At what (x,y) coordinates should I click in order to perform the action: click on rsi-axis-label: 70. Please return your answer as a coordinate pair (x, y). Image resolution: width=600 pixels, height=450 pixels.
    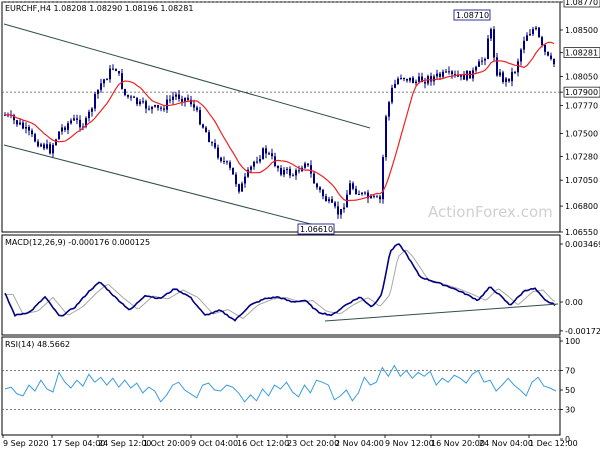
    Looking at the image, I should click on (570, 370).